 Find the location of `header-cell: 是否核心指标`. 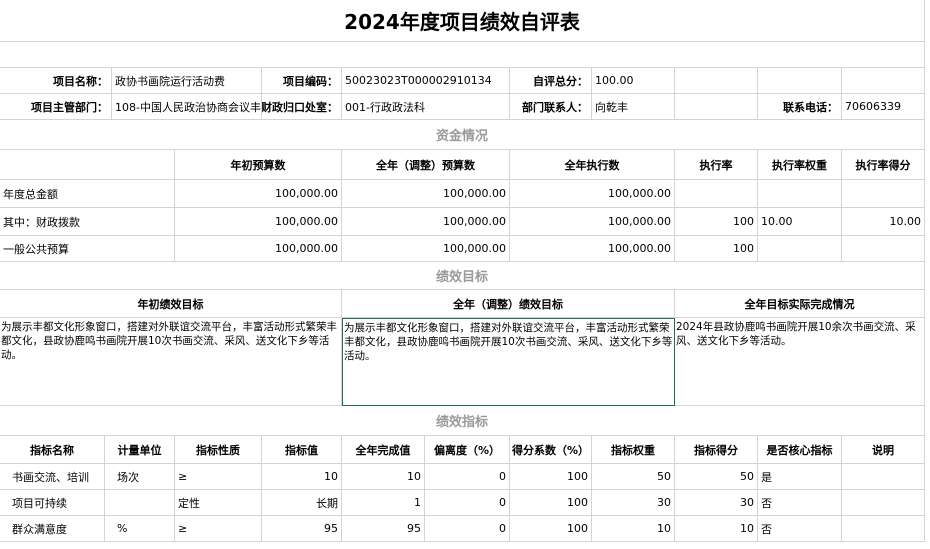

header-cell: 是否核心指标 is located at coordinates (800, 450).